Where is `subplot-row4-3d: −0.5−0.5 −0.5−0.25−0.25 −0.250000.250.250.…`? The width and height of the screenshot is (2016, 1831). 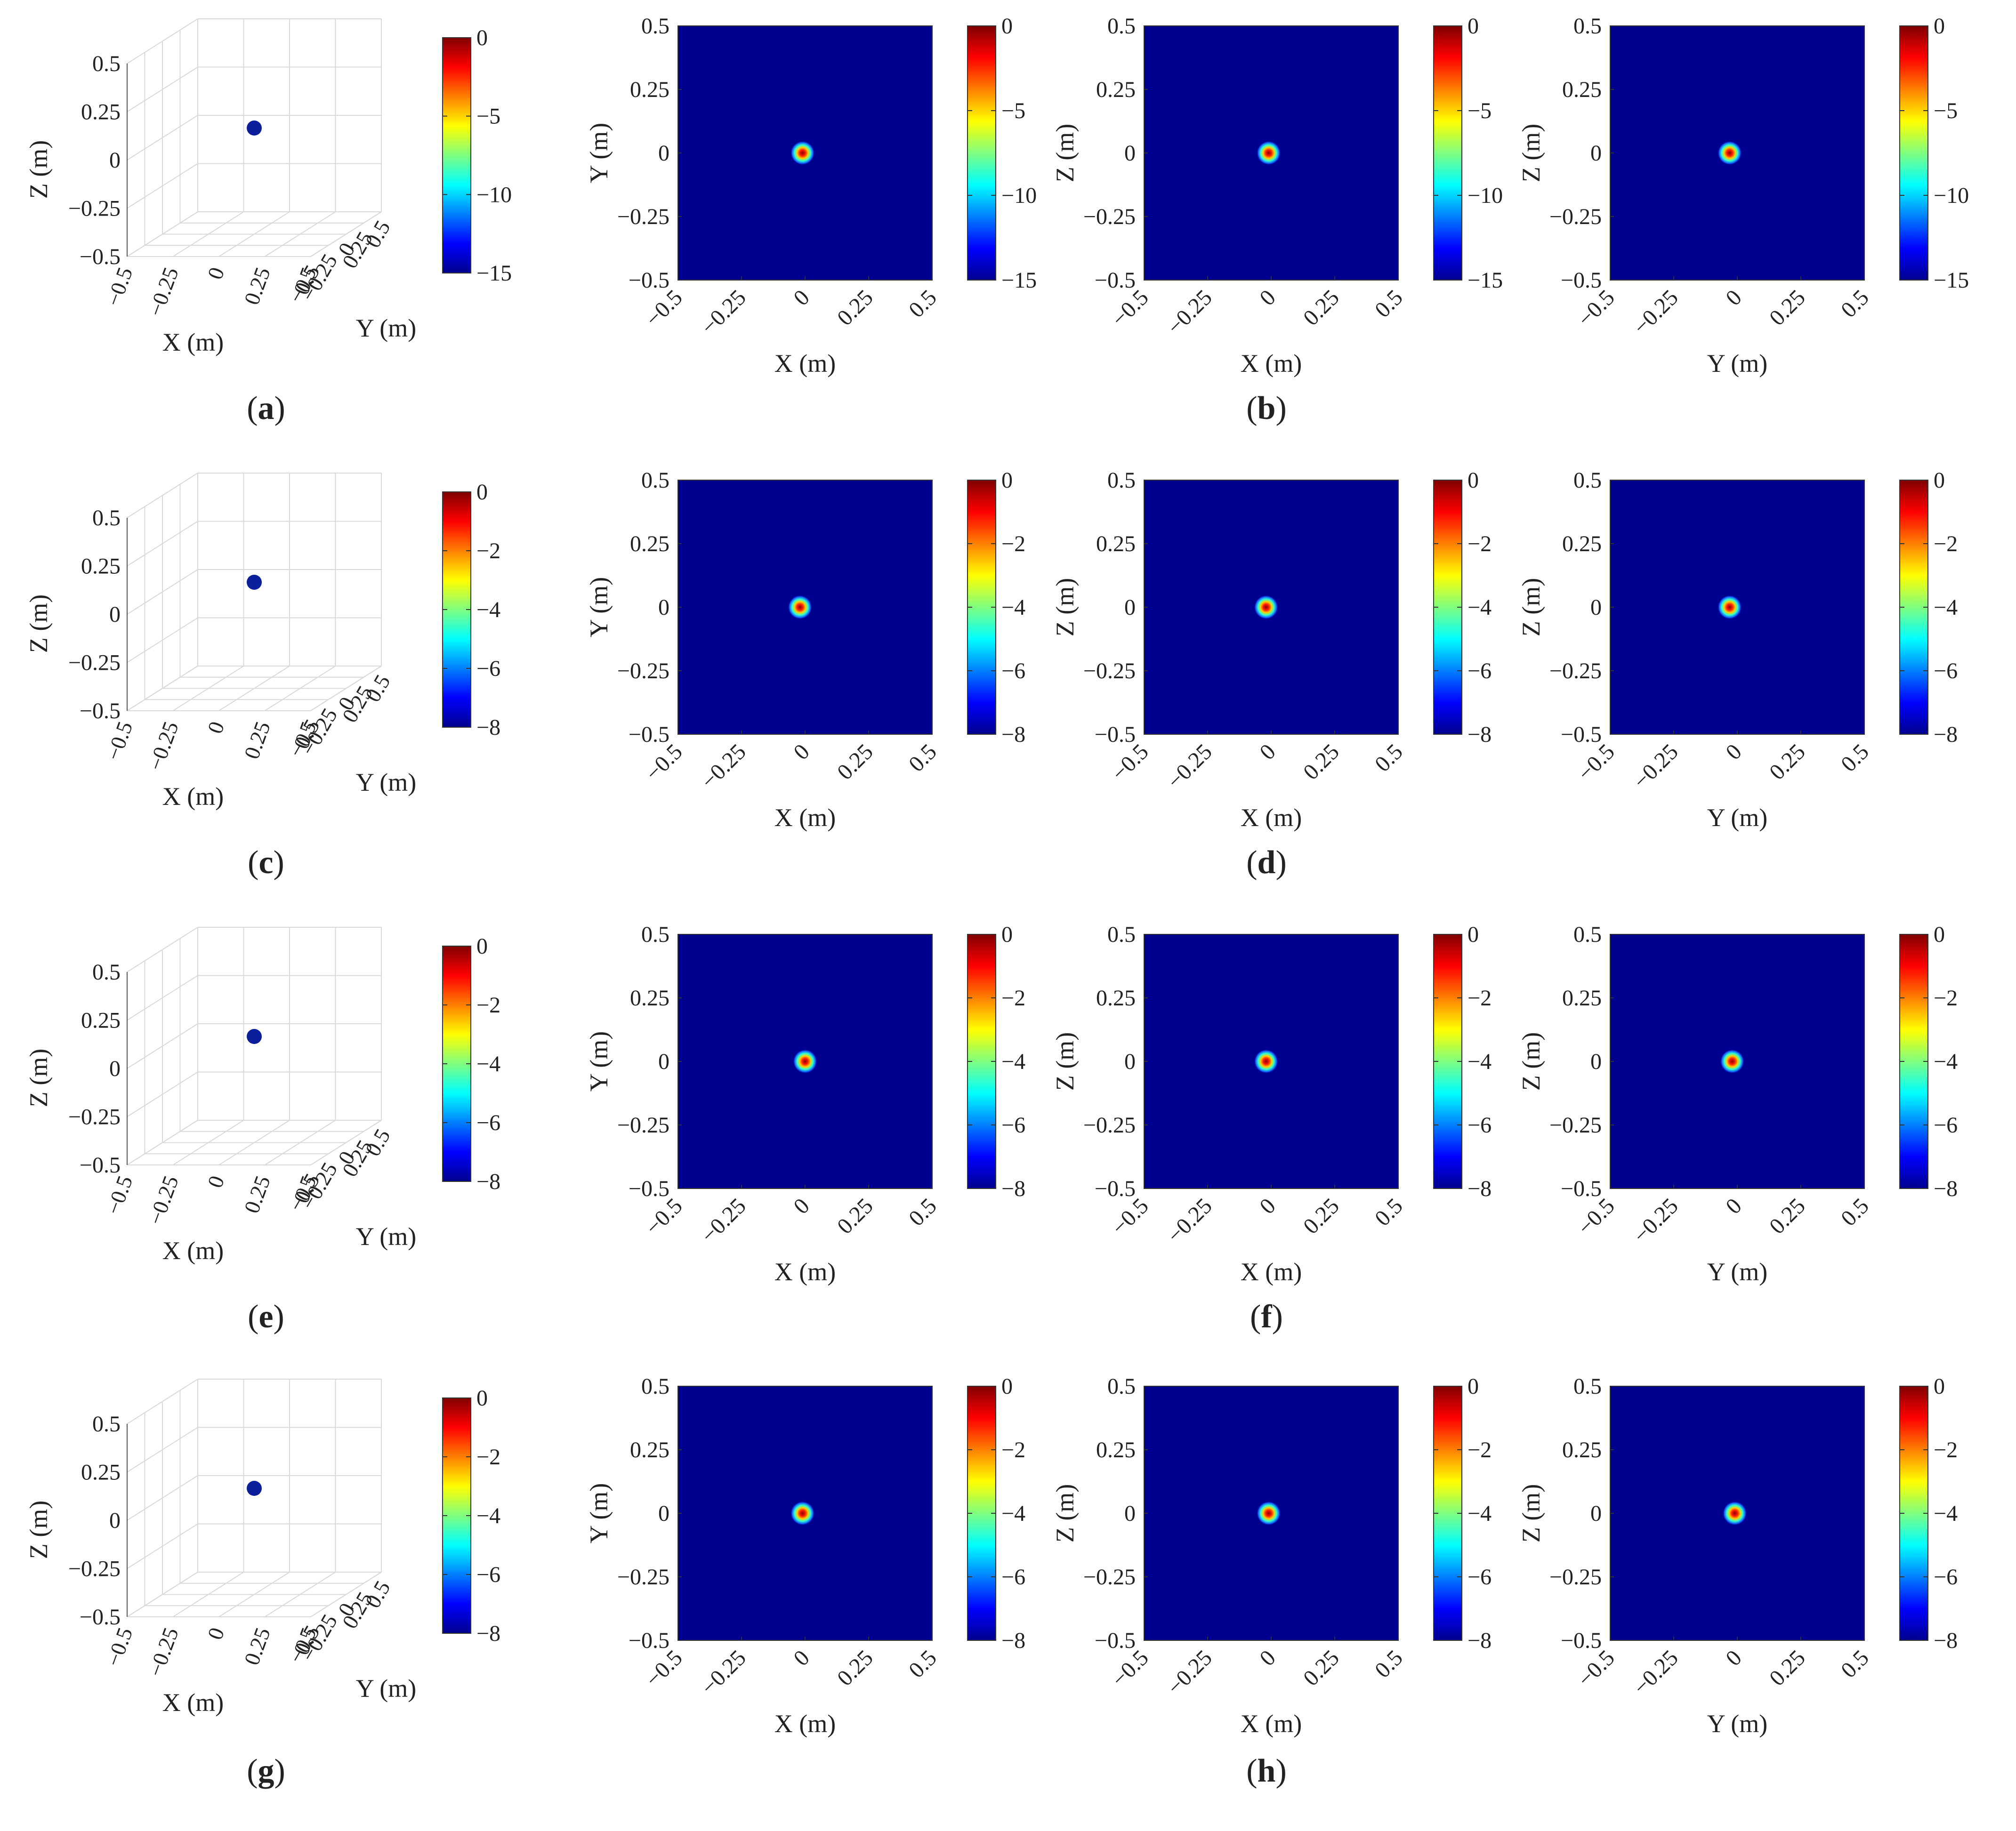 subplot-row4-3d: −0.5−0.5 −0.5−0.25−0.25 −0.250000.250.250.… is located at coordinates (262, 1548).